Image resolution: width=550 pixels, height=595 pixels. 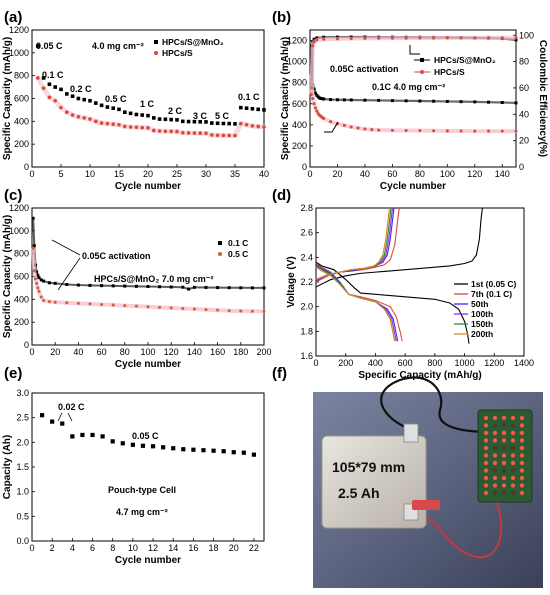 What do you see at coordinates (359, 493) in the screenshot?
I see `cell-capacity-label: 2.5 Ah` at bounding box center [359, 493].